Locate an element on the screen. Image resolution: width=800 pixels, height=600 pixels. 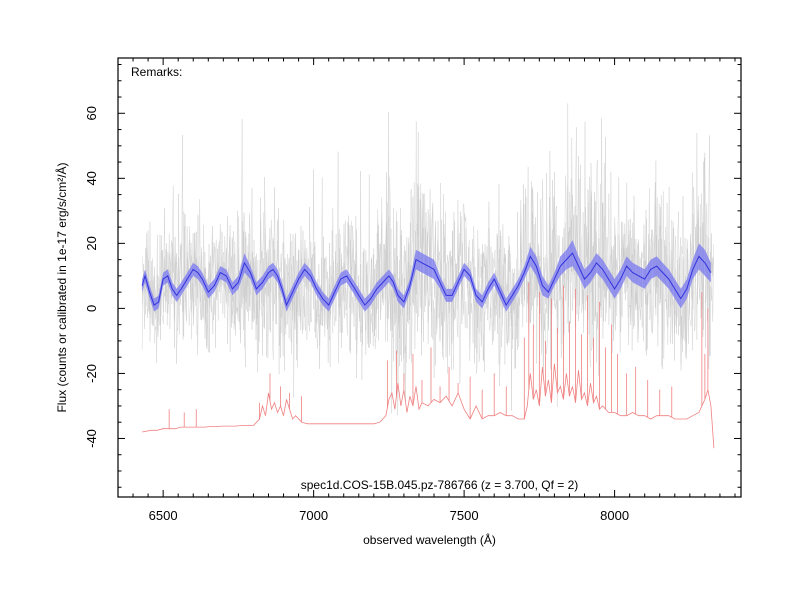
y-tick-labels: -40 -20 0 20 40 60 is located at coordinates (91, 277).